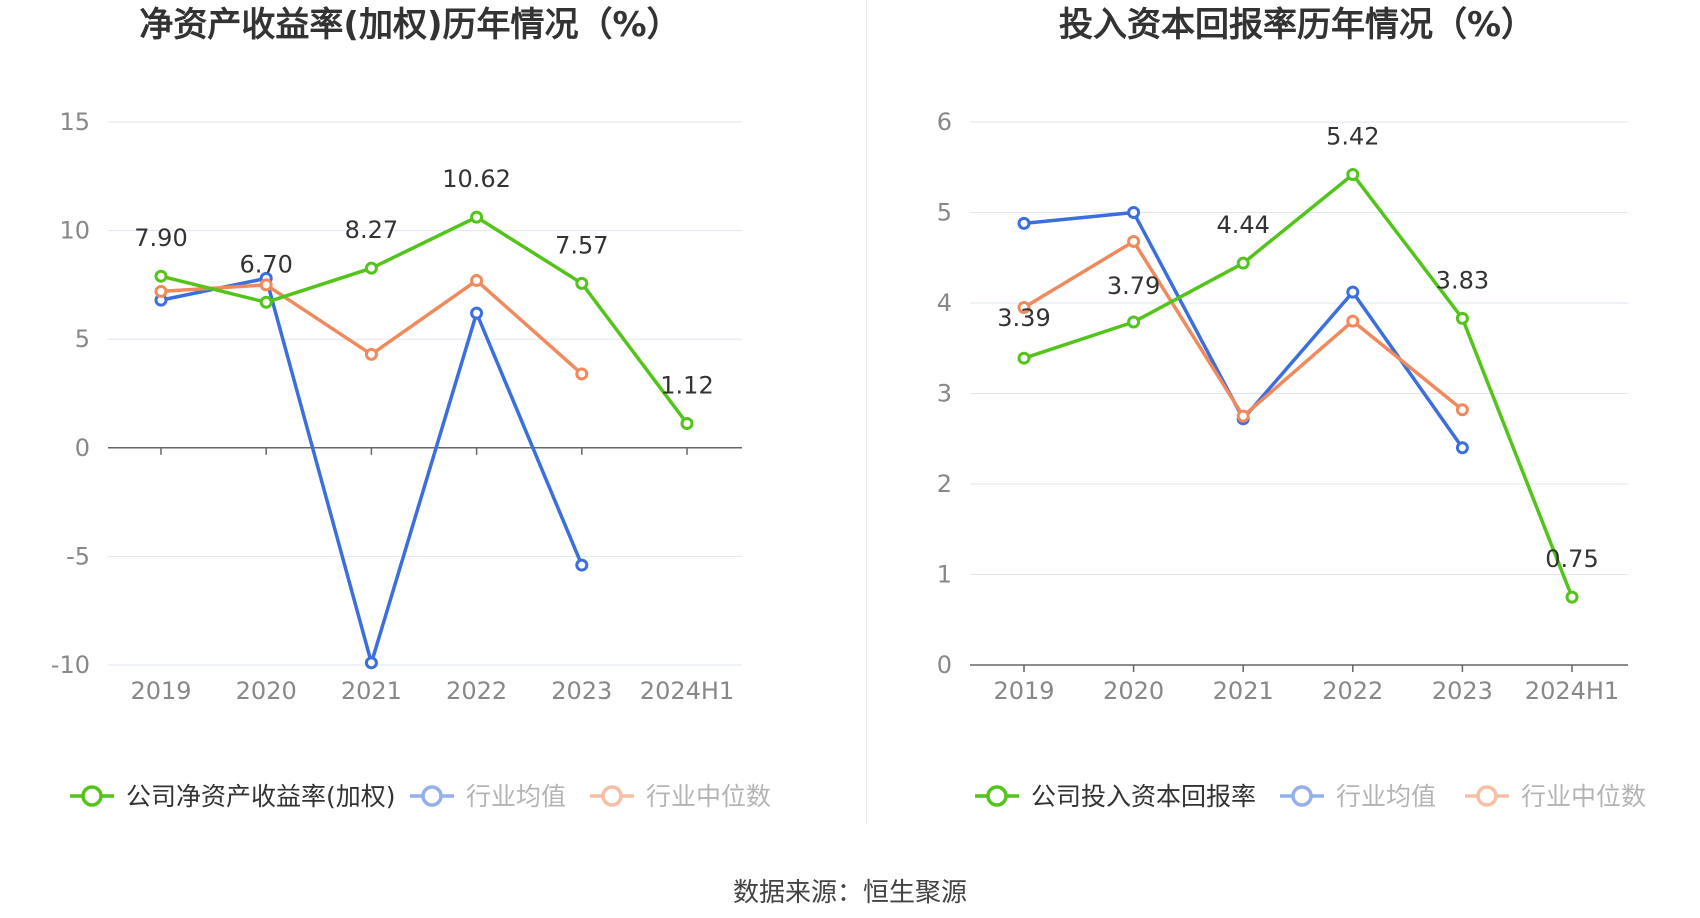 This screenshot has height=918, width=1700. What do you see at coordinates (261, 796) in the screenshot?
I see `legend-label: 公司净资产收益率(加权)` at bounding box center [261, 796].